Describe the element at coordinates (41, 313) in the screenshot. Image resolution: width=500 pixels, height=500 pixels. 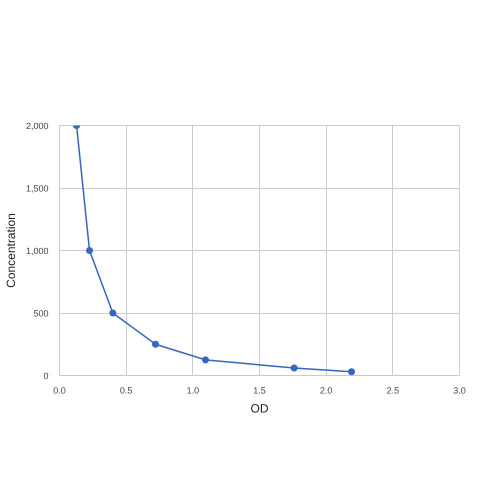
I see `y-tick-label: 500` at that location.